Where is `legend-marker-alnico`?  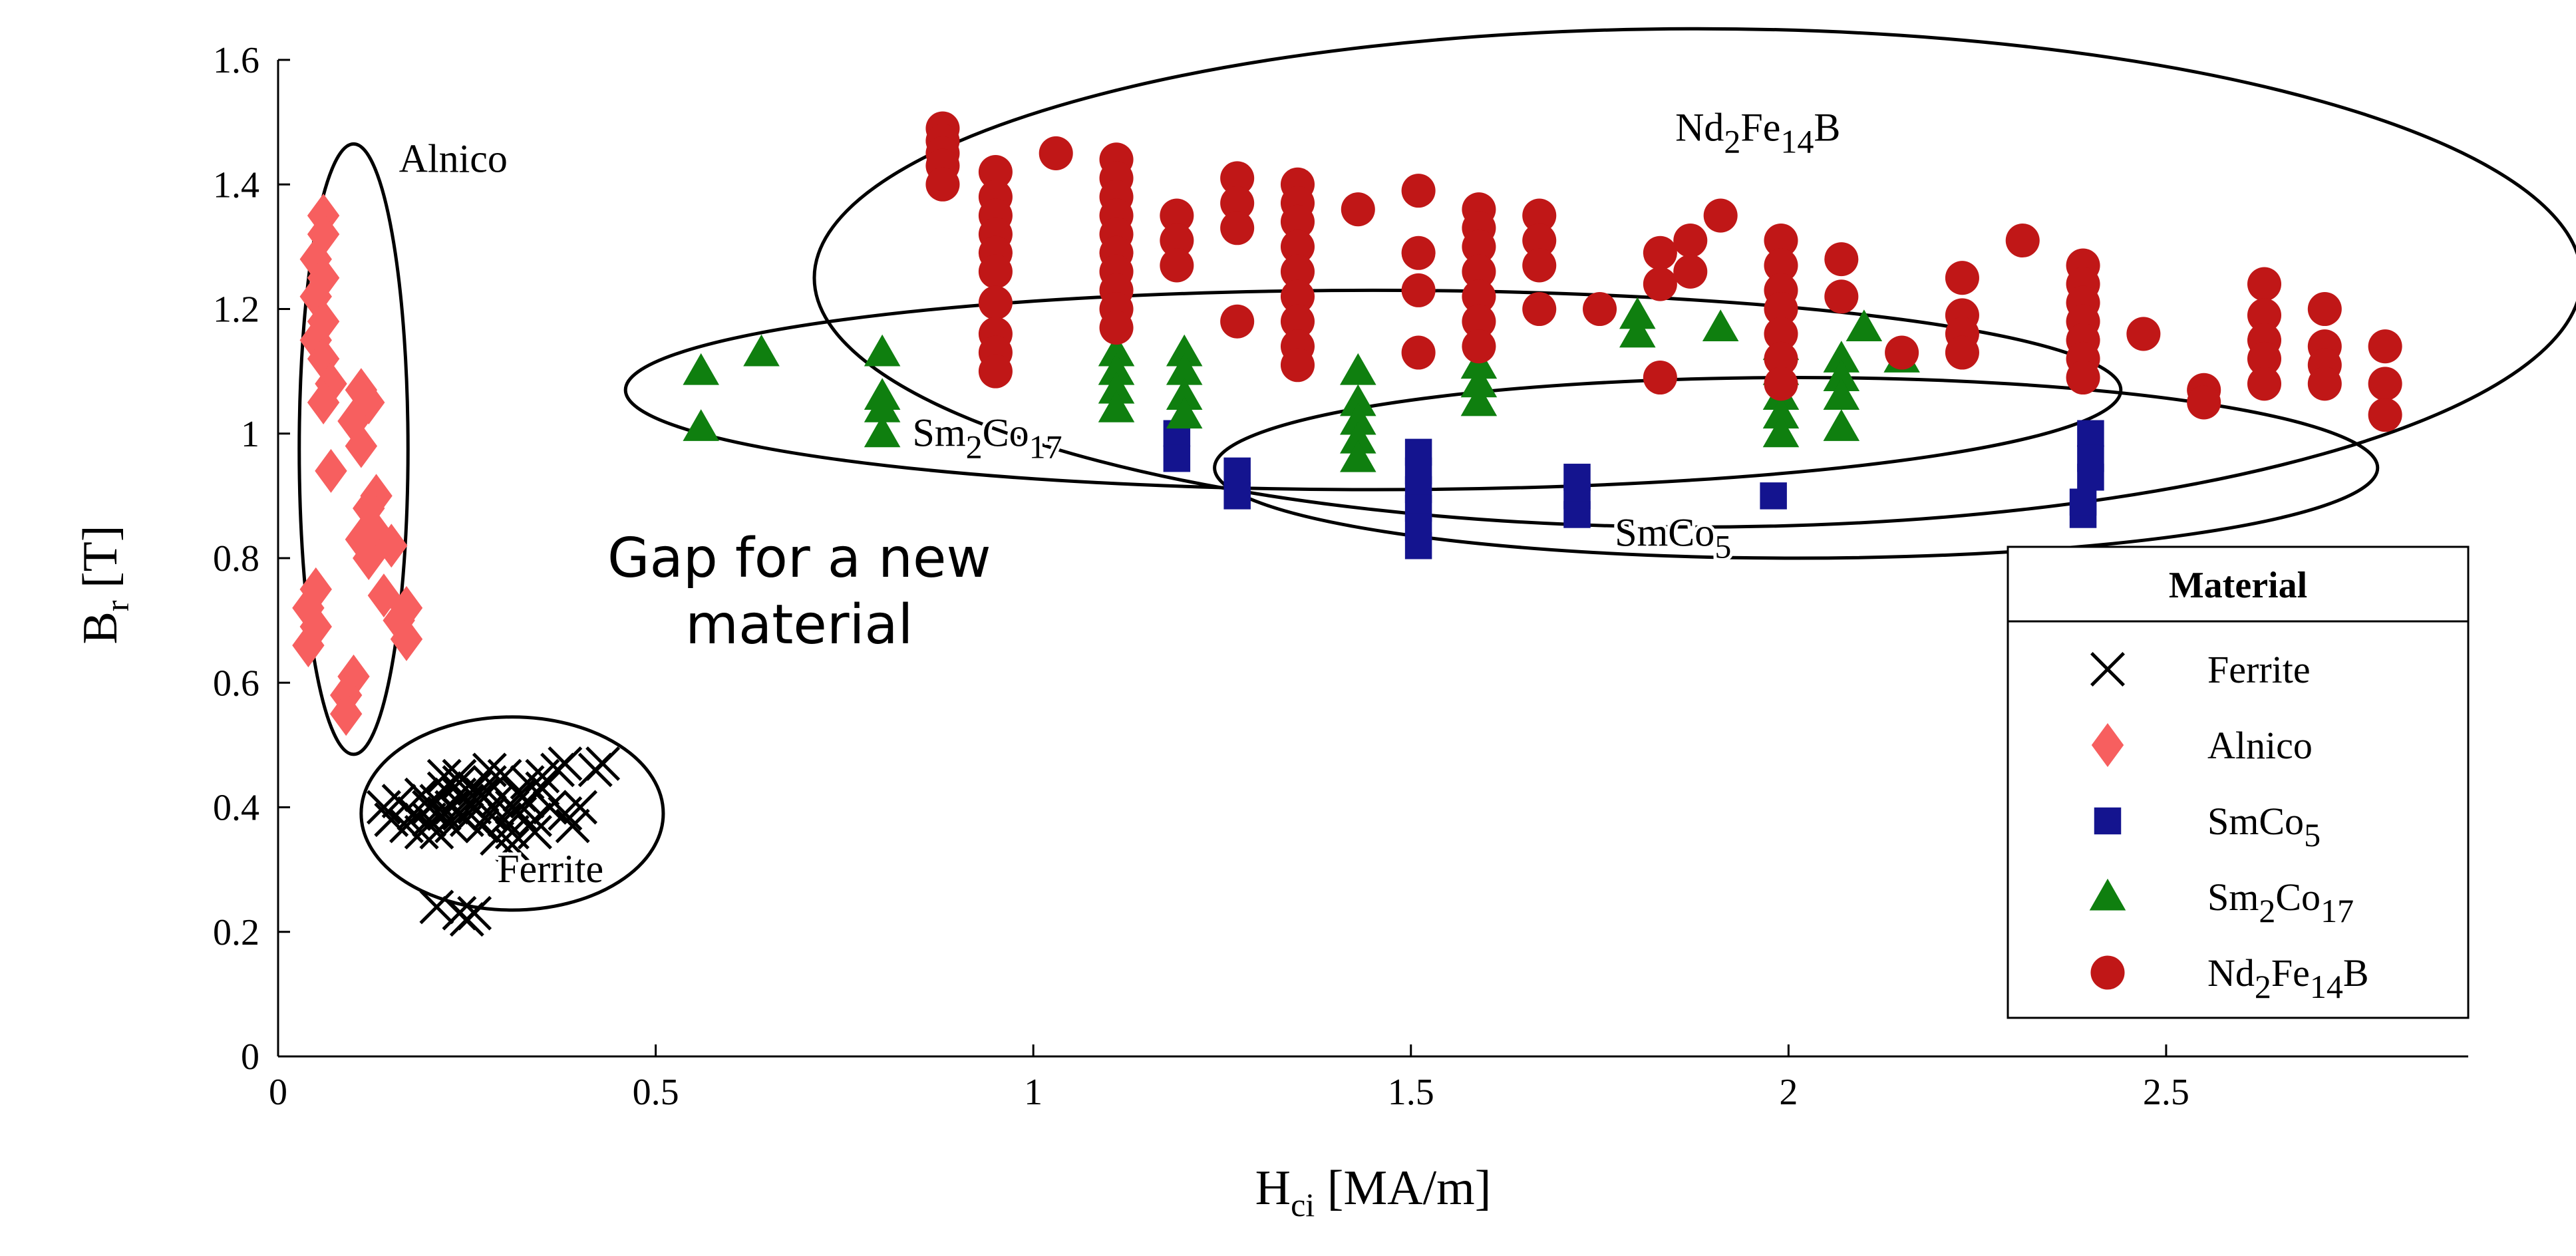 legend-marker-alnico is located at coordinates (2107, 745).